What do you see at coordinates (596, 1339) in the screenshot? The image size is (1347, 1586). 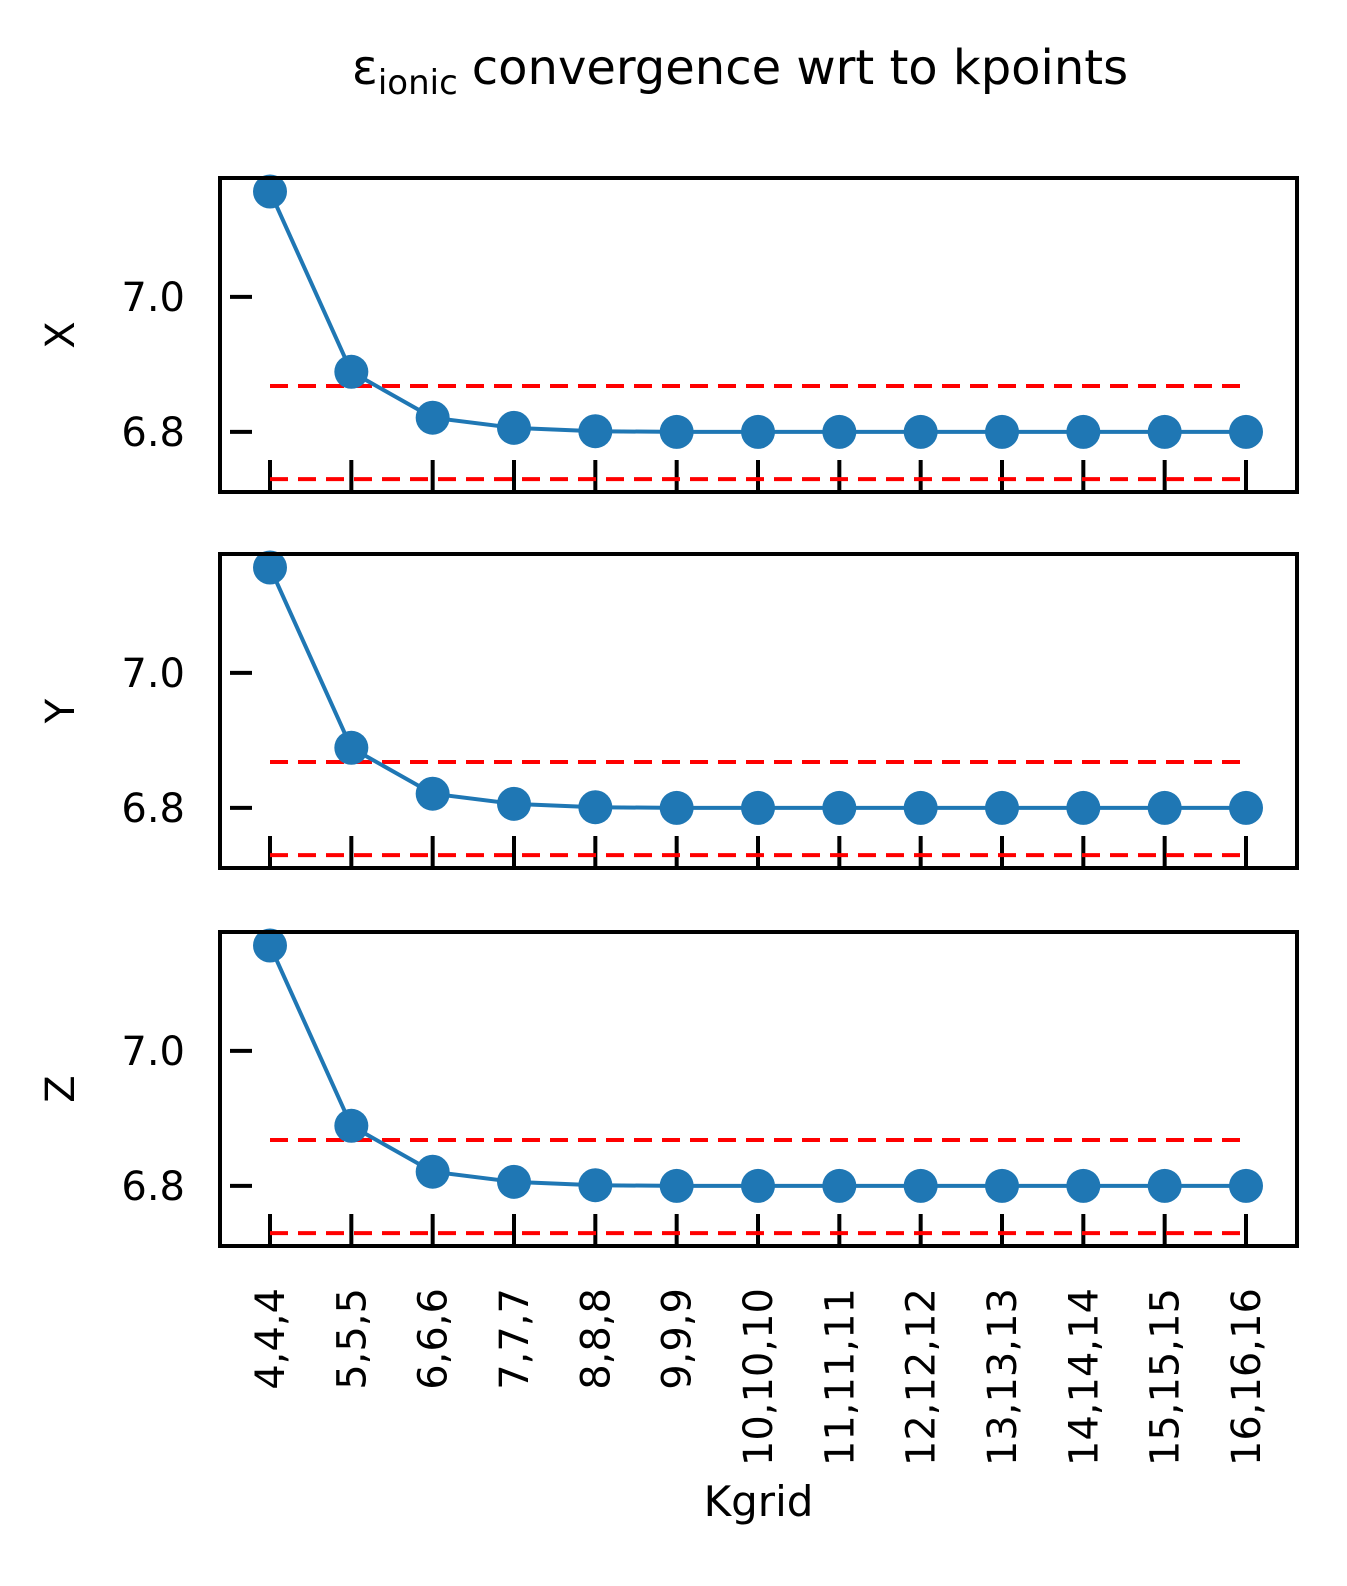 I see `x-tick-label: 8,8,8` at bounding box center [596, 1339].